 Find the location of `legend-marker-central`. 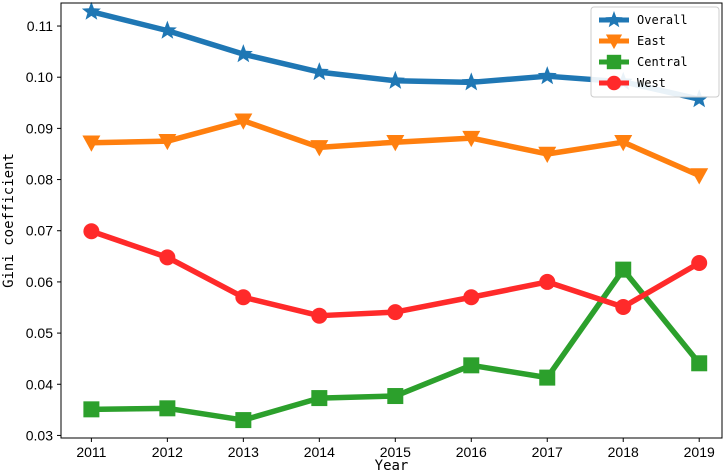

legend-marker-central is located at coordinates (614, 62).